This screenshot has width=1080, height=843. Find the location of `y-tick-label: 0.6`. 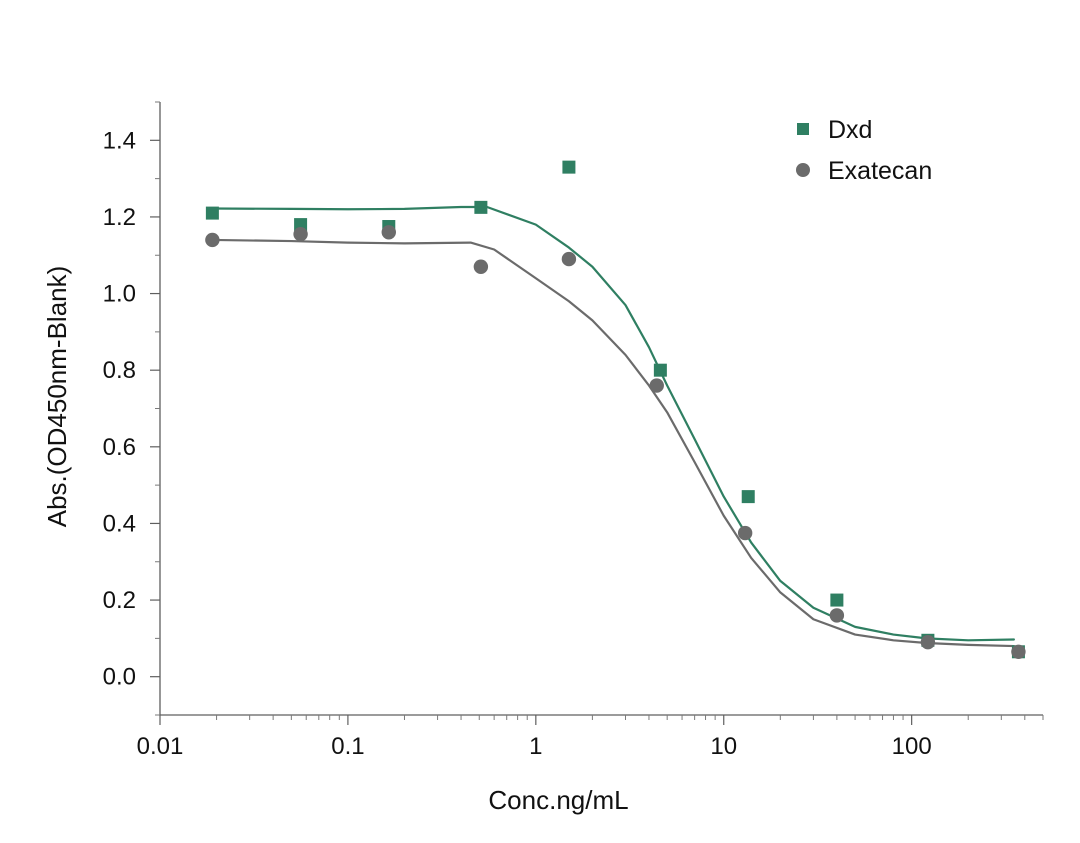

y-tick-label: 0.6 is located at coordinates (119, 447).